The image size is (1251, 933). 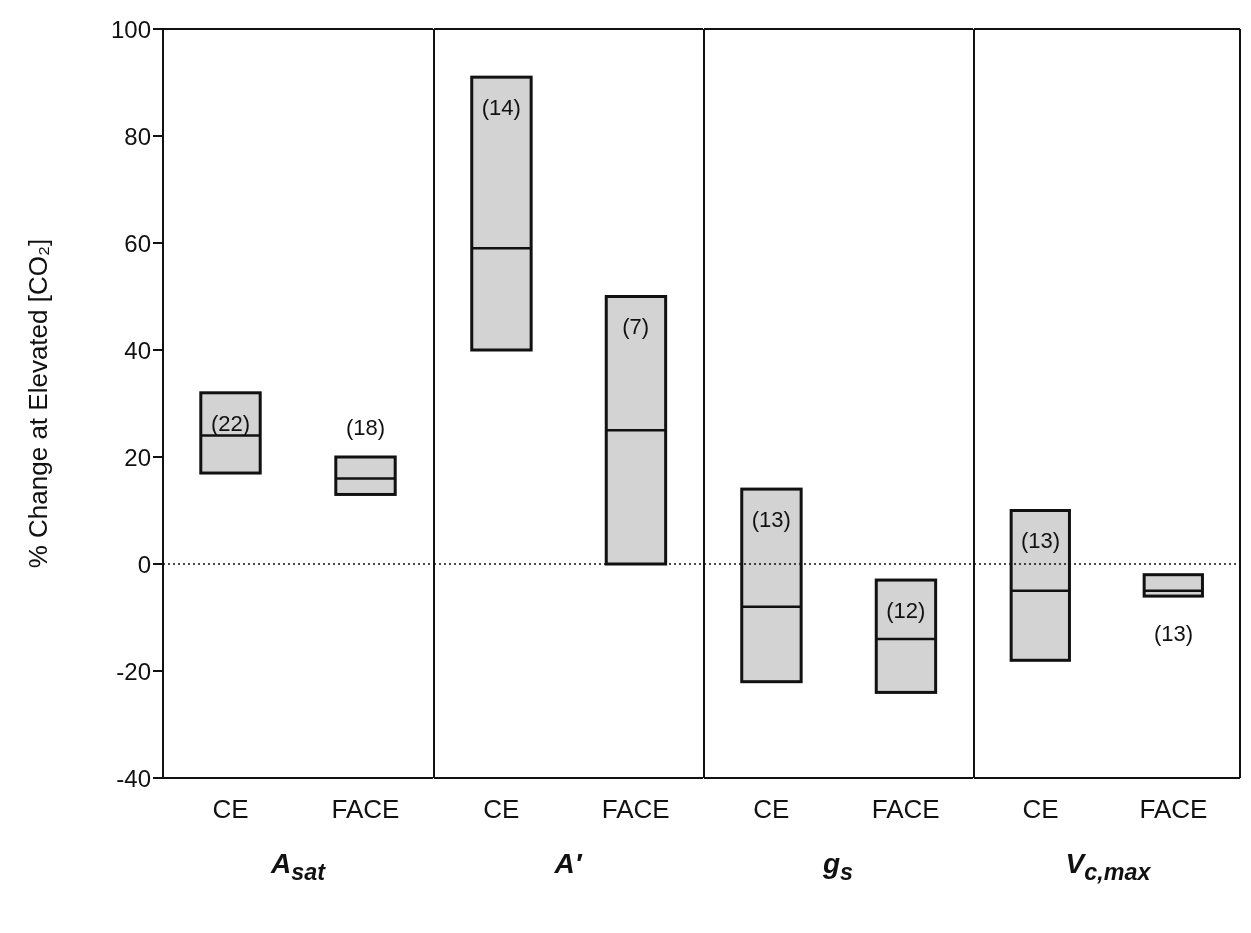 I want to click on y-tick-label: 100, so click(x=130, y=29).